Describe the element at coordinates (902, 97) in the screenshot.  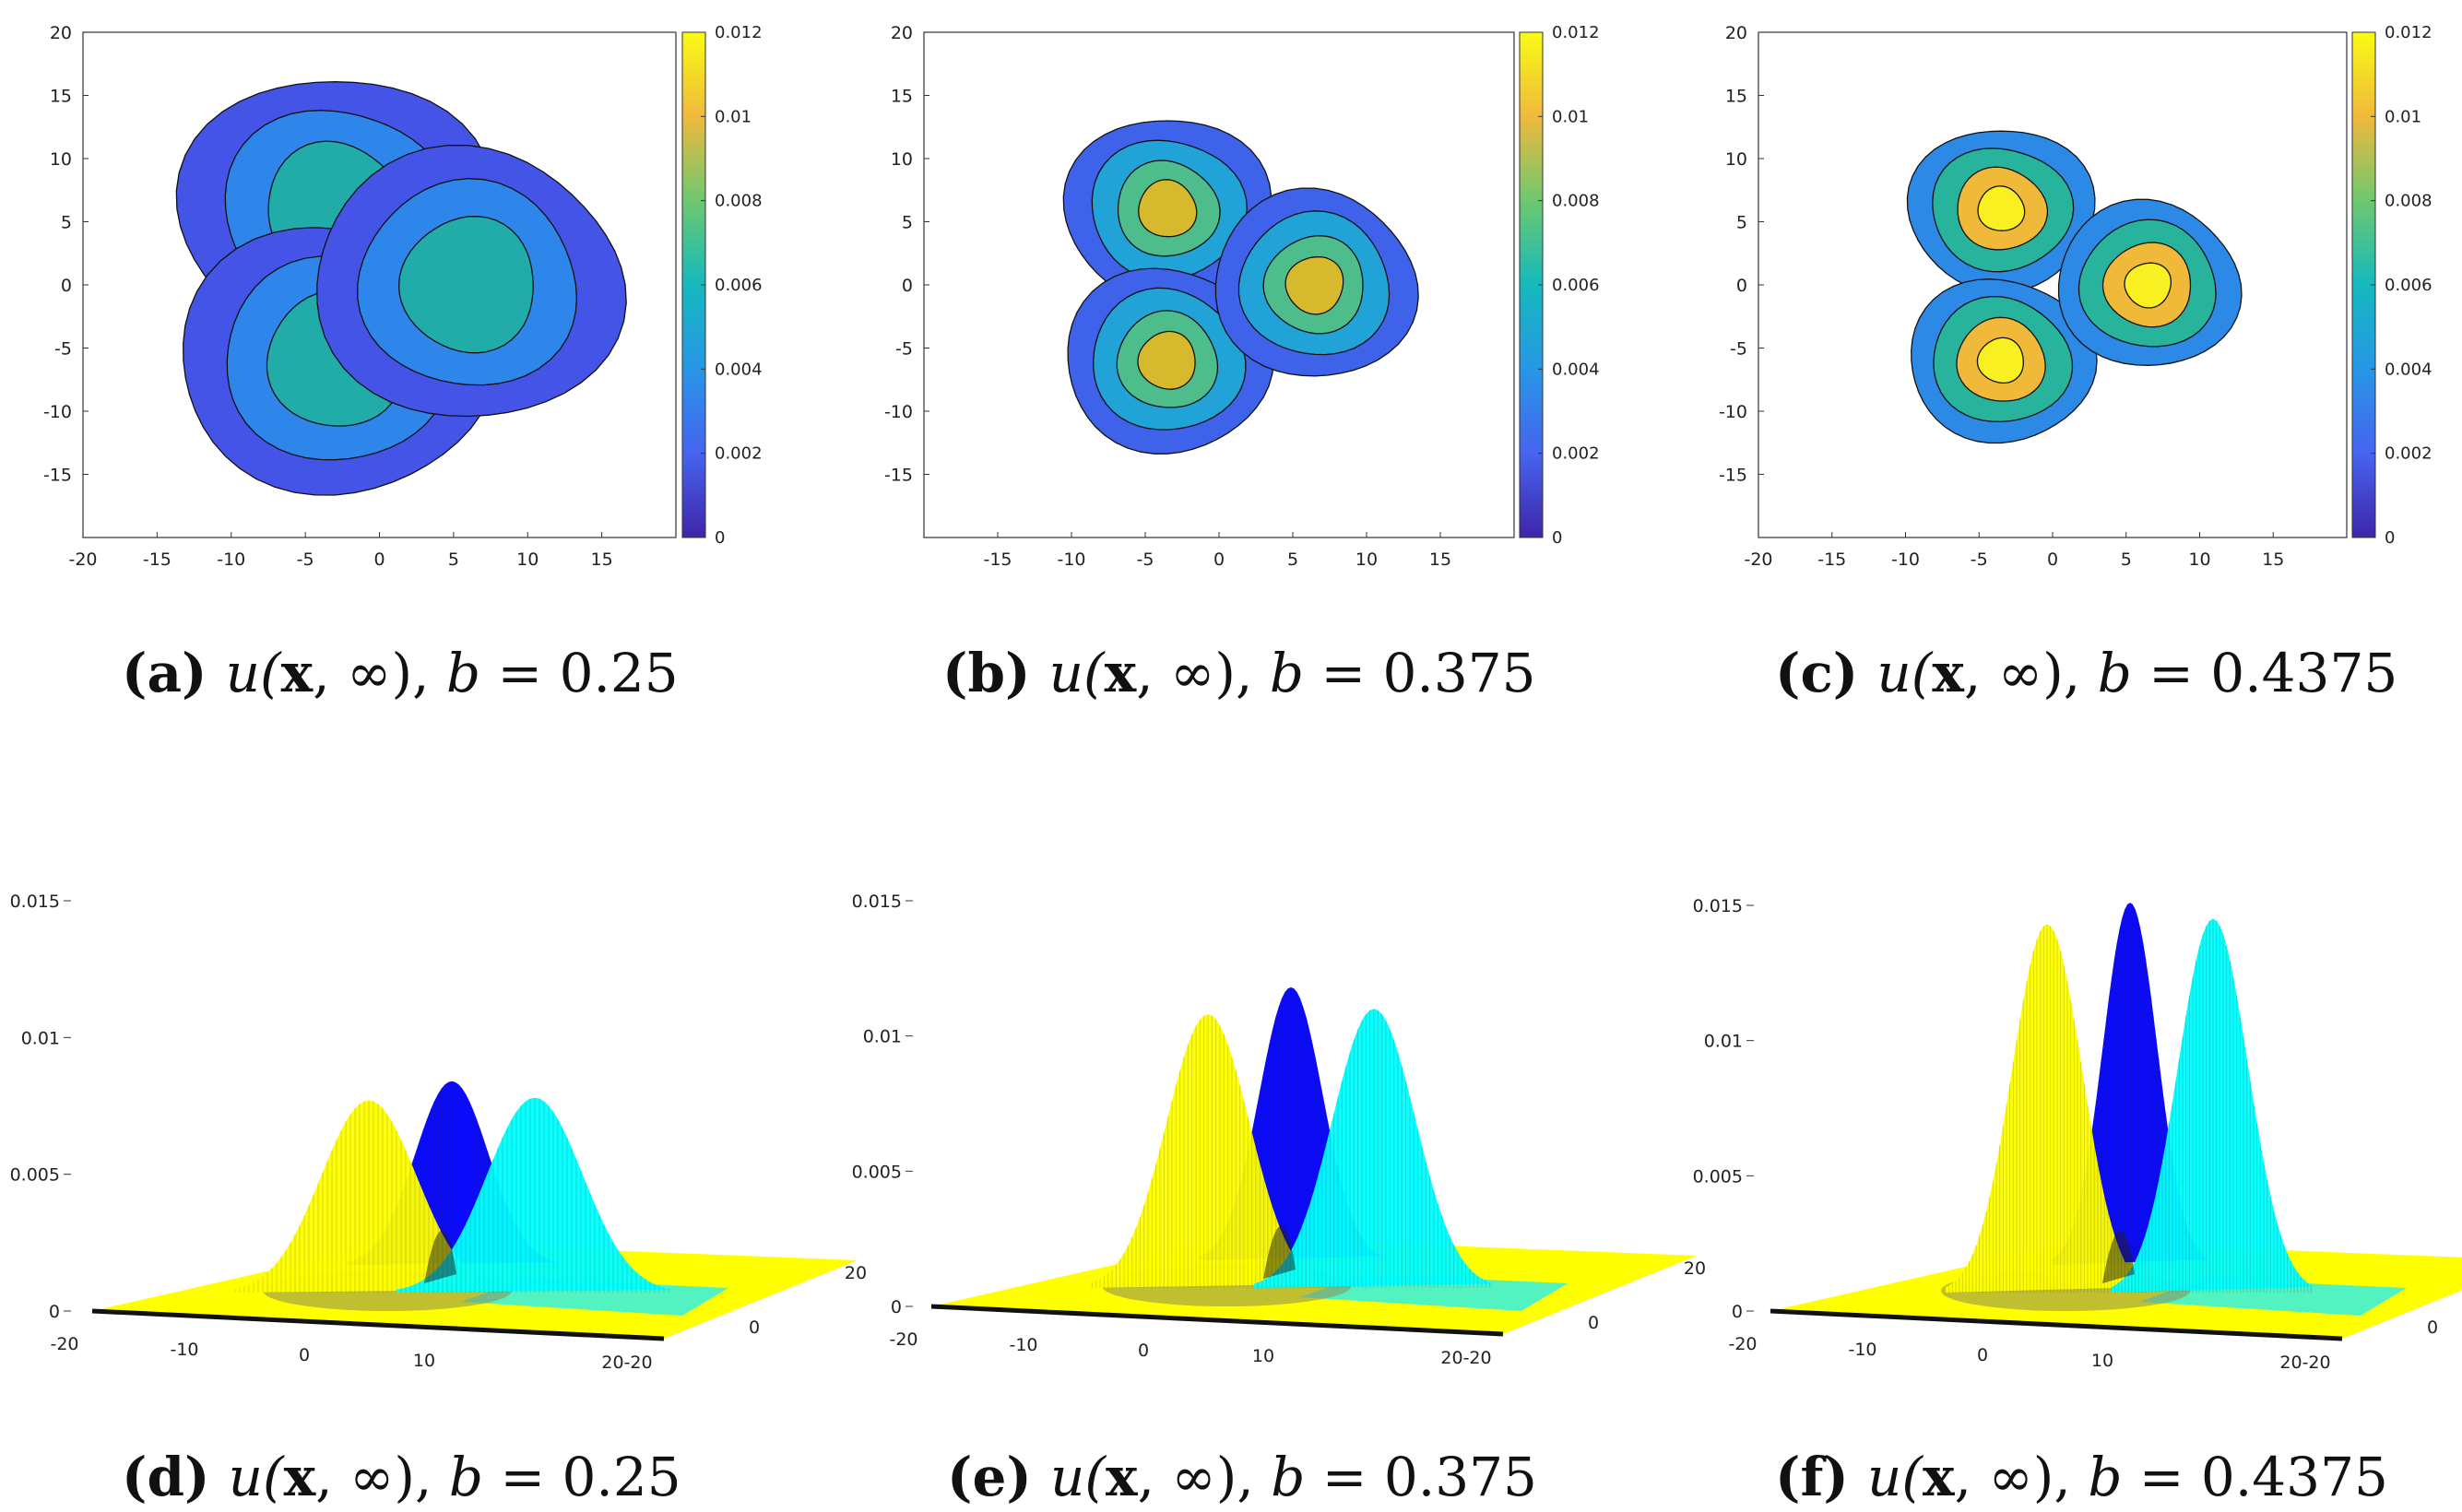
I see `y-tick-label: 15` at that location.